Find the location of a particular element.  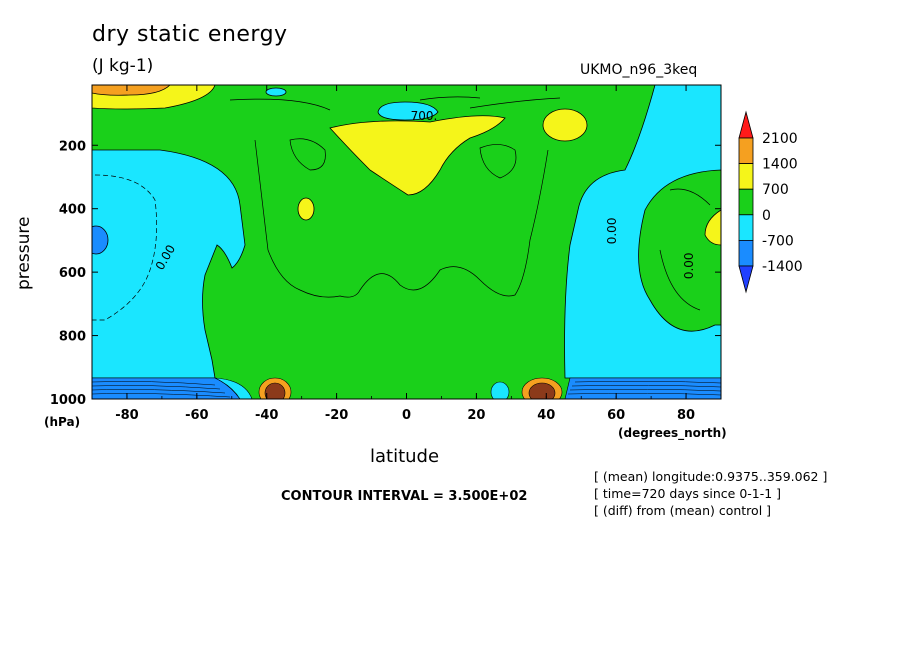

colorbar-label: 0 is located at coordinates (766, 216).